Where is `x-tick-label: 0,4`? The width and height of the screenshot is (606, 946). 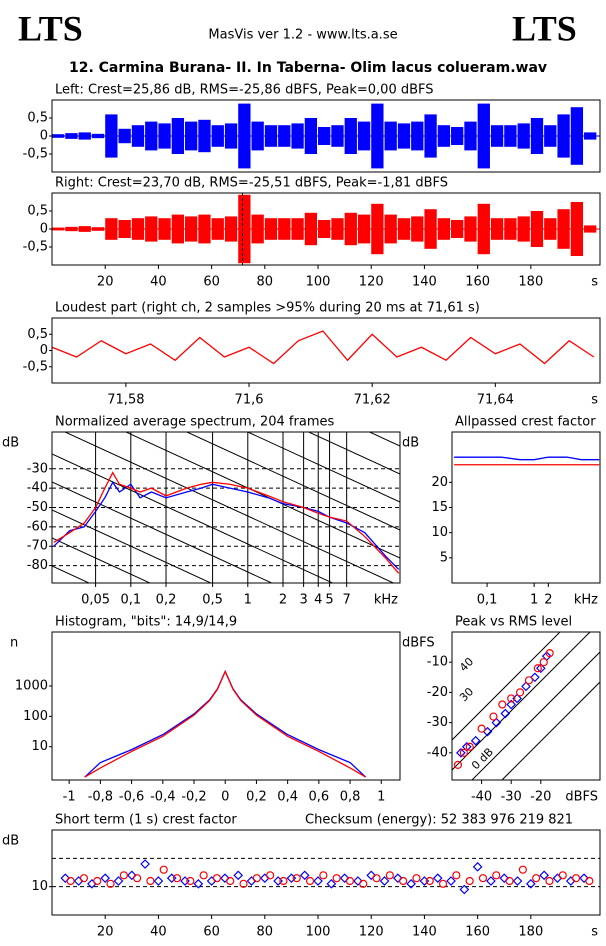 x-tick-label: 0,4 is located at coordinates (287, 797).